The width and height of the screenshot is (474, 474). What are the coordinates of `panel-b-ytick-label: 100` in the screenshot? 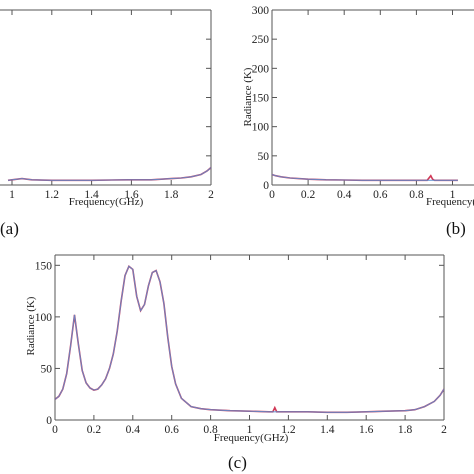 It's located at (261, 128).